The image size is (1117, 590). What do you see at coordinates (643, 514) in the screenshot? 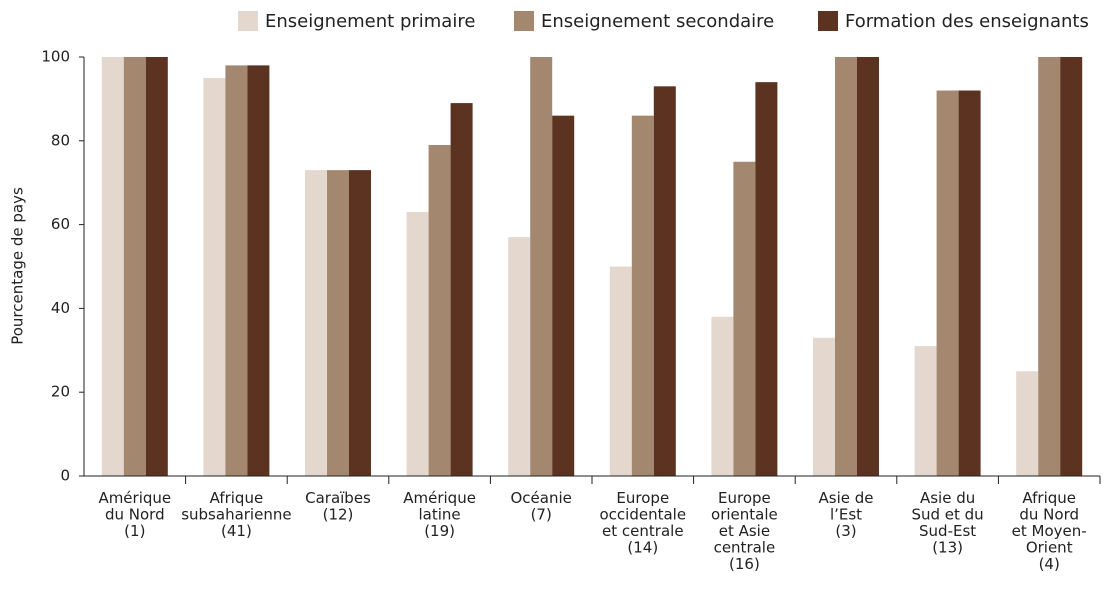
I see `x-tick-label-line: occidentale` at bounding box center [643, 514].